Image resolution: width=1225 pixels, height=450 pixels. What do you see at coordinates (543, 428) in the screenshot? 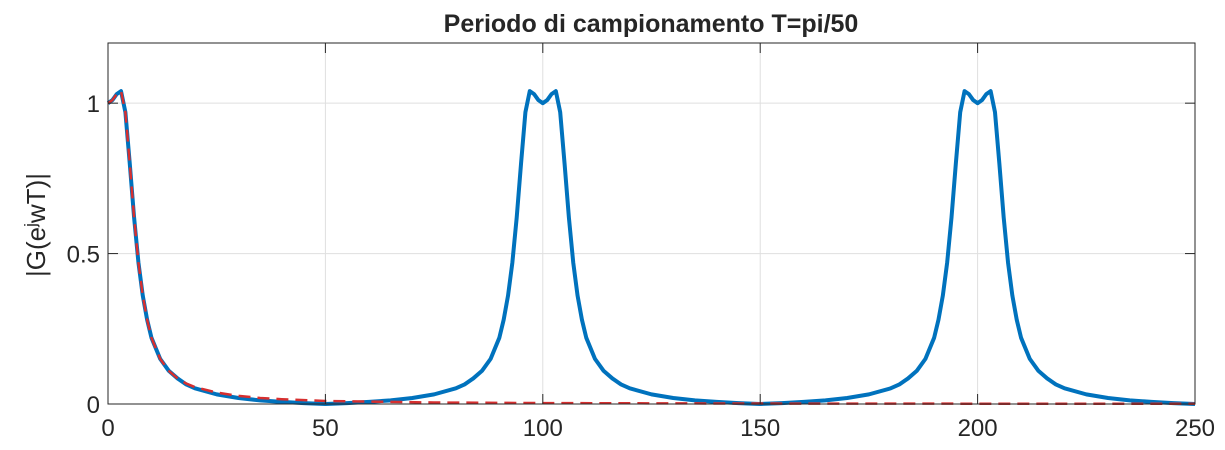
I see `x-tick-label: 100` at bounding box center [543, 428].